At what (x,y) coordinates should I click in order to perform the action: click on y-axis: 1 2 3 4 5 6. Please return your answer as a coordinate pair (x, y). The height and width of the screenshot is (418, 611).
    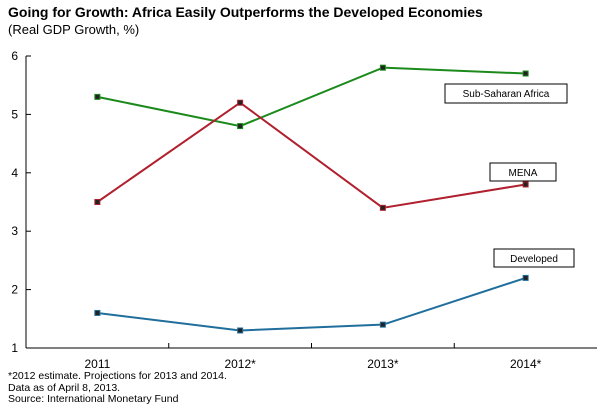
    Looking at the image, I should click on (21, 202).